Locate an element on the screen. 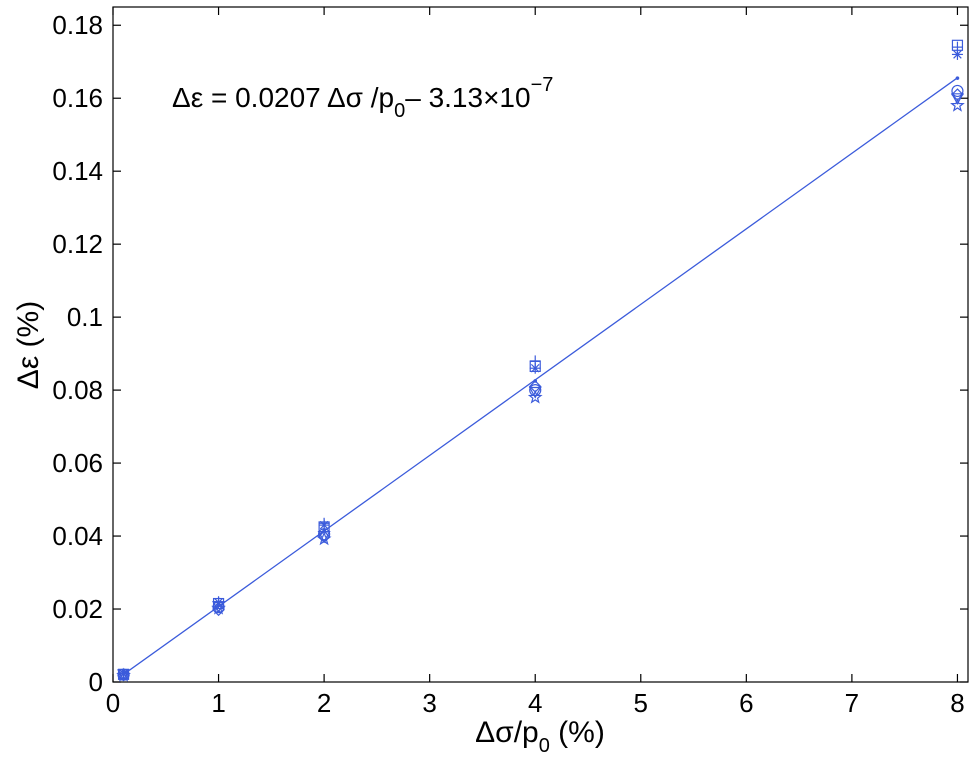 This screenshot has height=767, width=977. x-tick-label-4: 4 is located at coordinates (535, 703).